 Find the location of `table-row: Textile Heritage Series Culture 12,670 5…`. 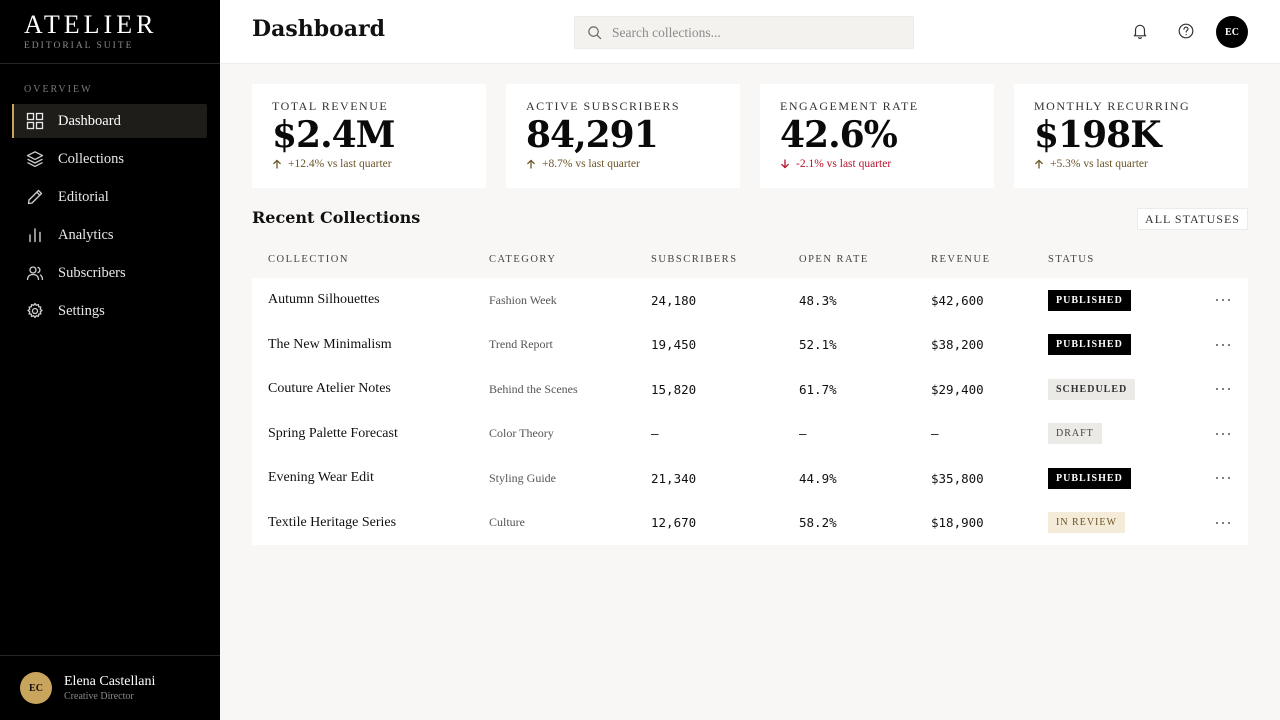

table-row: Textile Heritage Series Culture 12,670 5… is located at coordinates (750, 523).